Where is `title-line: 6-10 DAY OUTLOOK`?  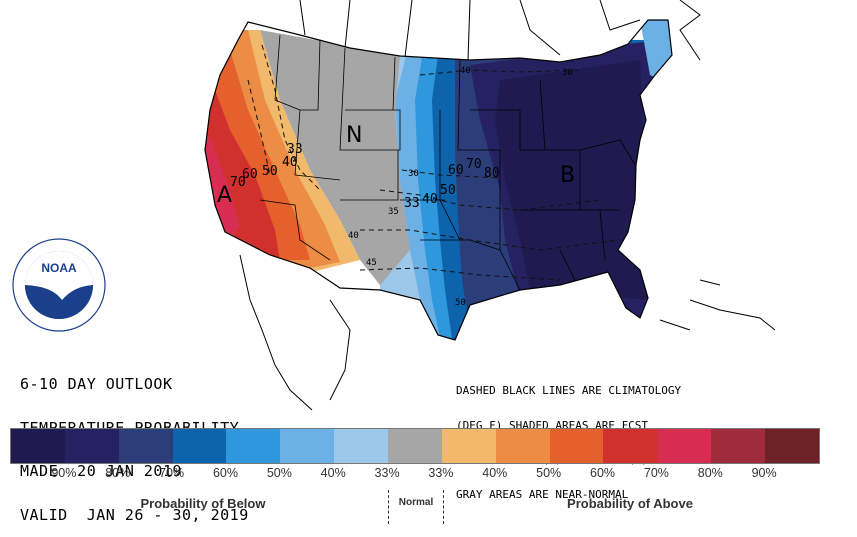 title-line: 6-10 DAY OUTLOOK is located at coordinates (96, 384).